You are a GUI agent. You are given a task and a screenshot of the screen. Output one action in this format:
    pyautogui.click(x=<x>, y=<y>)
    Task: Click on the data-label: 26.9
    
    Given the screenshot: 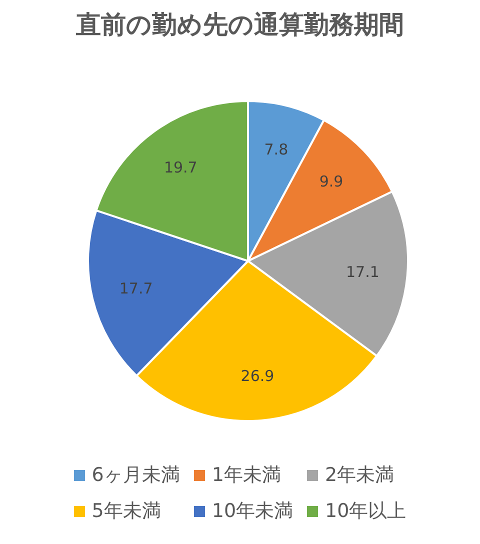 What is the action you would take?
    pyautogui.click(x=257, y=375)
    